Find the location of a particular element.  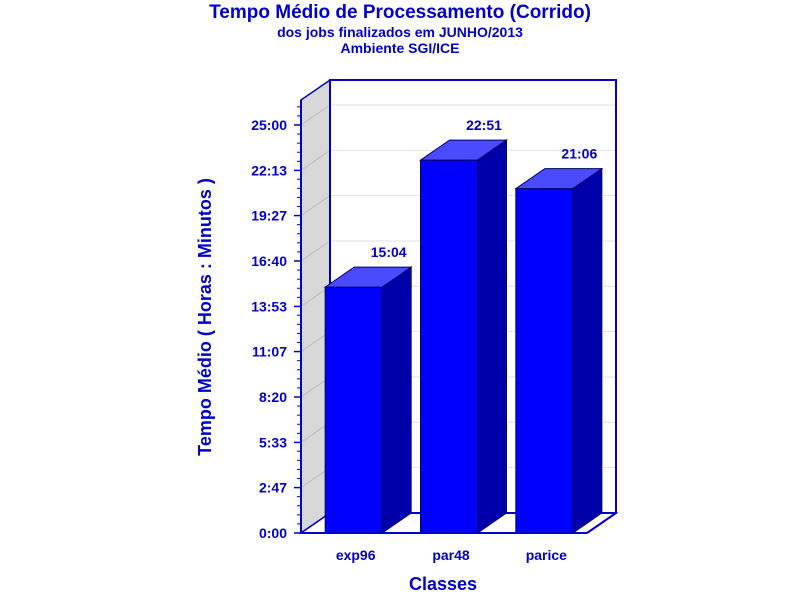

bar-parice: 21:06 is located at coordinates (559, 340).